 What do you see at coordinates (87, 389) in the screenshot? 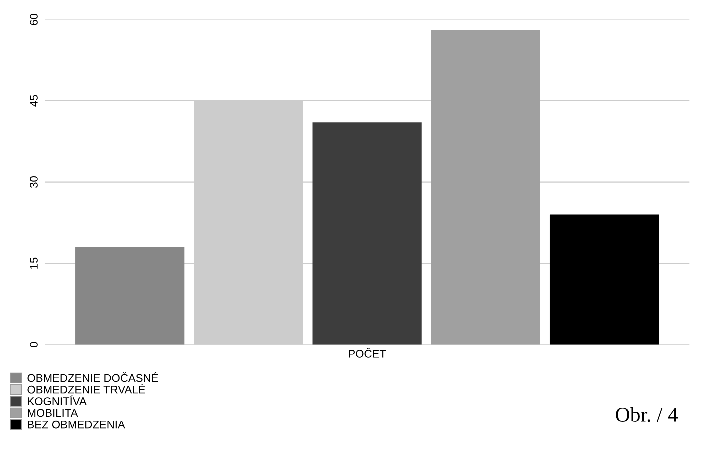
I see `legend-label: OBMEDZENIE TRVALÉ` at bounding box center [87, 389].